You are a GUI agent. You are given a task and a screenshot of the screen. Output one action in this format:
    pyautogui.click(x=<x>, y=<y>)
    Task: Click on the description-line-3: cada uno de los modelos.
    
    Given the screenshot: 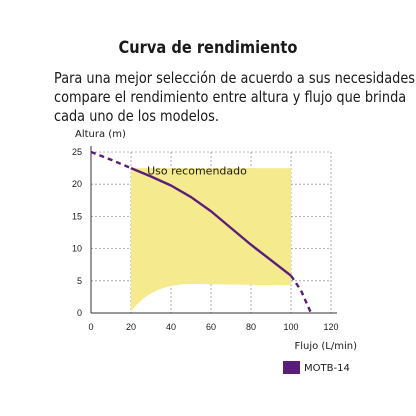 What is the action you would take?
    pyautogui.click(x=136, y=116)
    